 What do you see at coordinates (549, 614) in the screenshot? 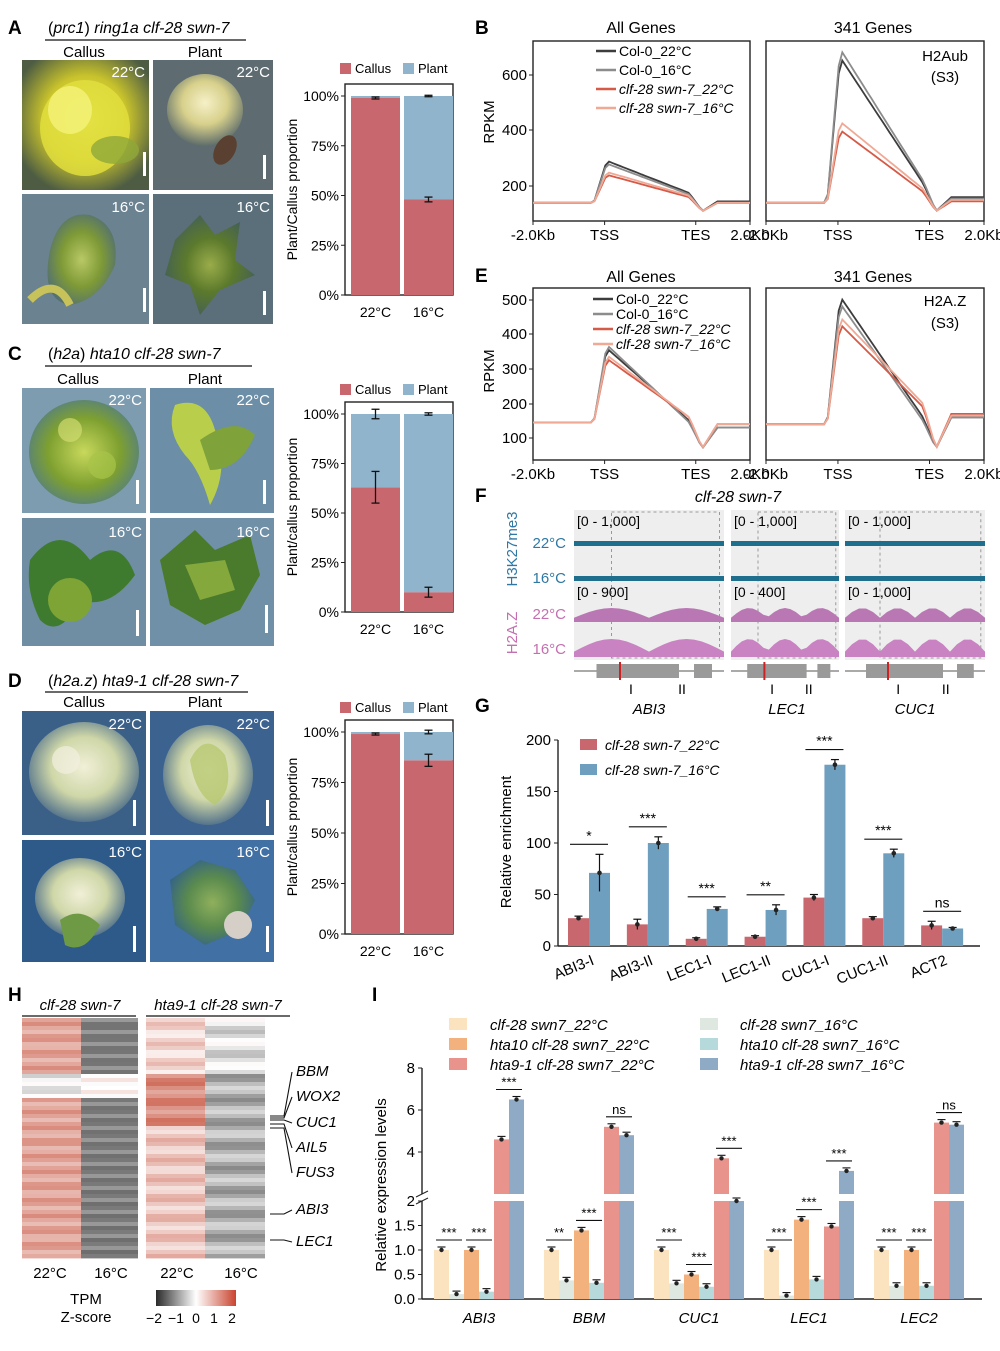
I see `row-label: 22°C` at bounding box center [549, 614].